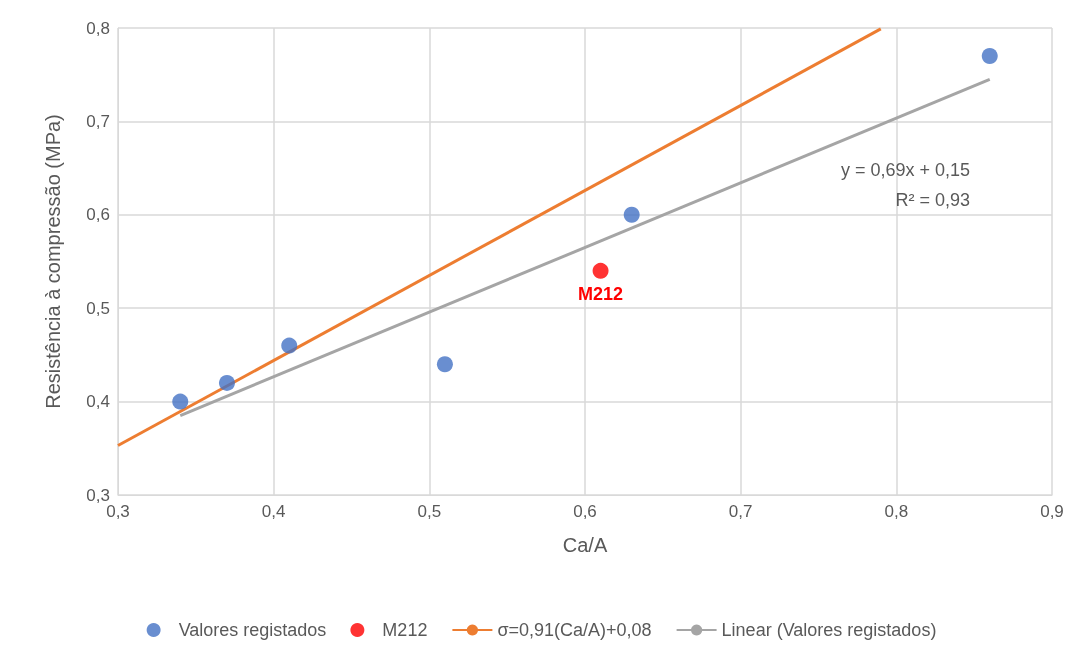 The image size is (1083, 654). What do you see at coordinates (118, 511) in the screenshot?
I see `x-tick-label: 0,3` at bounding box center [118, 511].